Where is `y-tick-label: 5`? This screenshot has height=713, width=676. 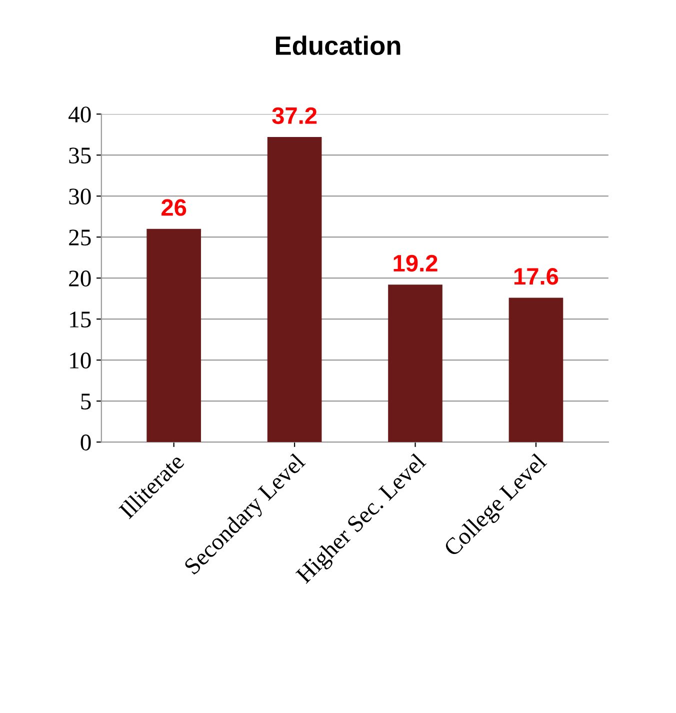
y-tick-label: 5 is located at coordinates (86, 402).